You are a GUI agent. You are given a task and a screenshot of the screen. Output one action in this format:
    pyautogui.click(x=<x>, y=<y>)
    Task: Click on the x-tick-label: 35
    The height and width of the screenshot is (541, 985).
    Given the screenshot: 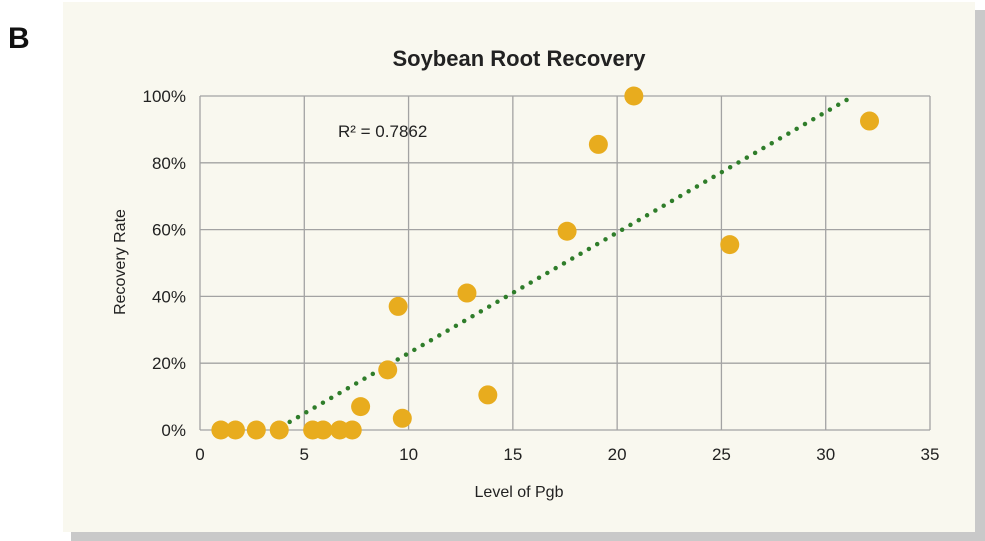 What is the action you would take?
    pyautogui.click(x=930, y=454)
    